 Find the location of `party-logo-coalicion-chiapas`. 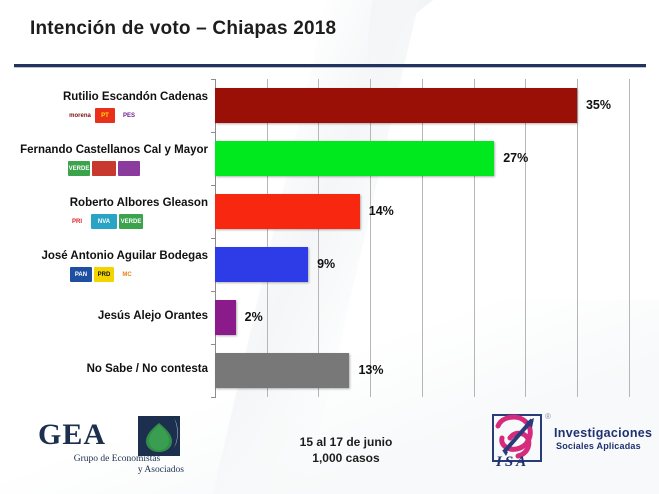

party-logo-coalicion-chiapas is located at coordinates (104, 168).